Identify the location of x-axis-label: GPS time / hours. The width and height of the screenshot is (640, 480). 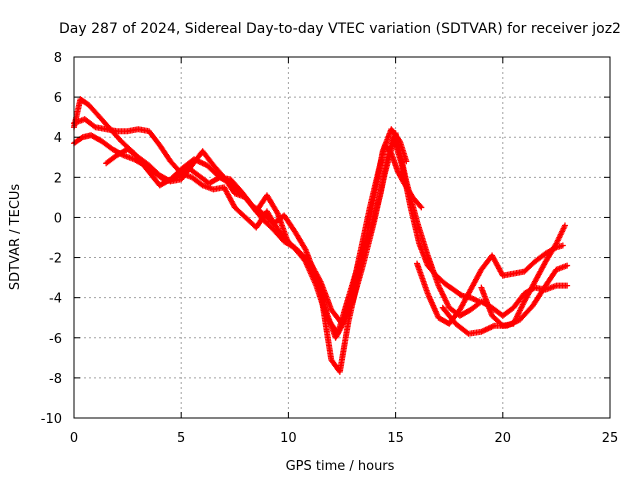
(340, 466).